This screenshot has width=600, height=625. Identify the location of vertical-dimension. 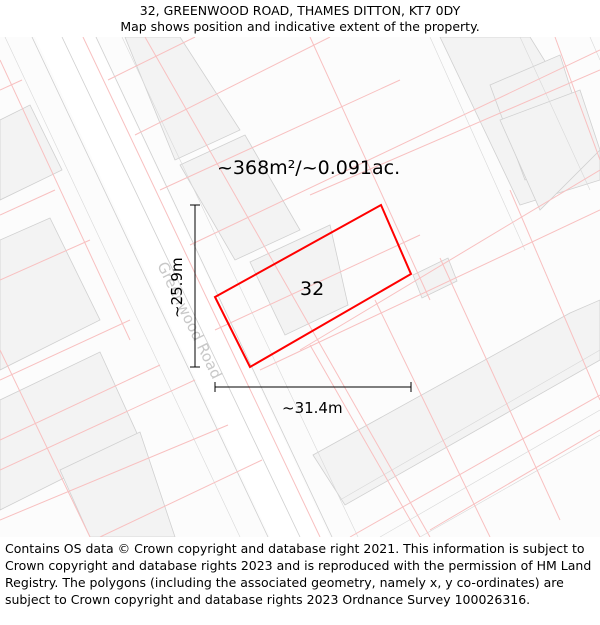
(195, 286).